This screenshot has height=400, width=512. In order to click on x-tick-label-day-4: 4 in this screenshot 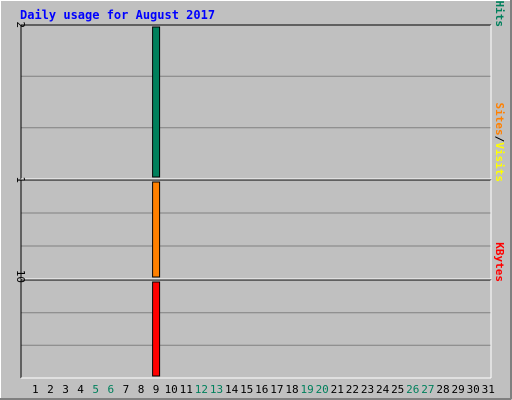, I will do `click(80, 389)`.